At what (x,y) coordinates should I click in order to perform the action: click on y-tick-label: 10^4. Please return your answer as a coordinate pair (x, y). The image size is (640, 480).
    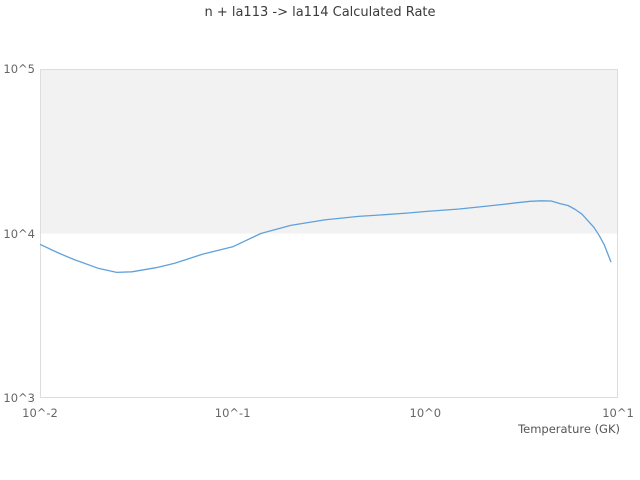
    Looking at the image, I should click on (19, 233).